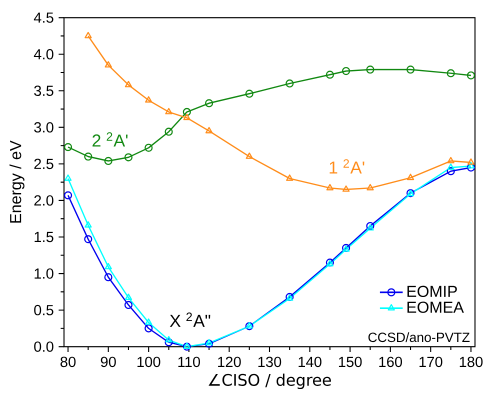 The width and height of the screenshot is (483, 404). I want to click on x-tick-label: 180, so click(471, 362).